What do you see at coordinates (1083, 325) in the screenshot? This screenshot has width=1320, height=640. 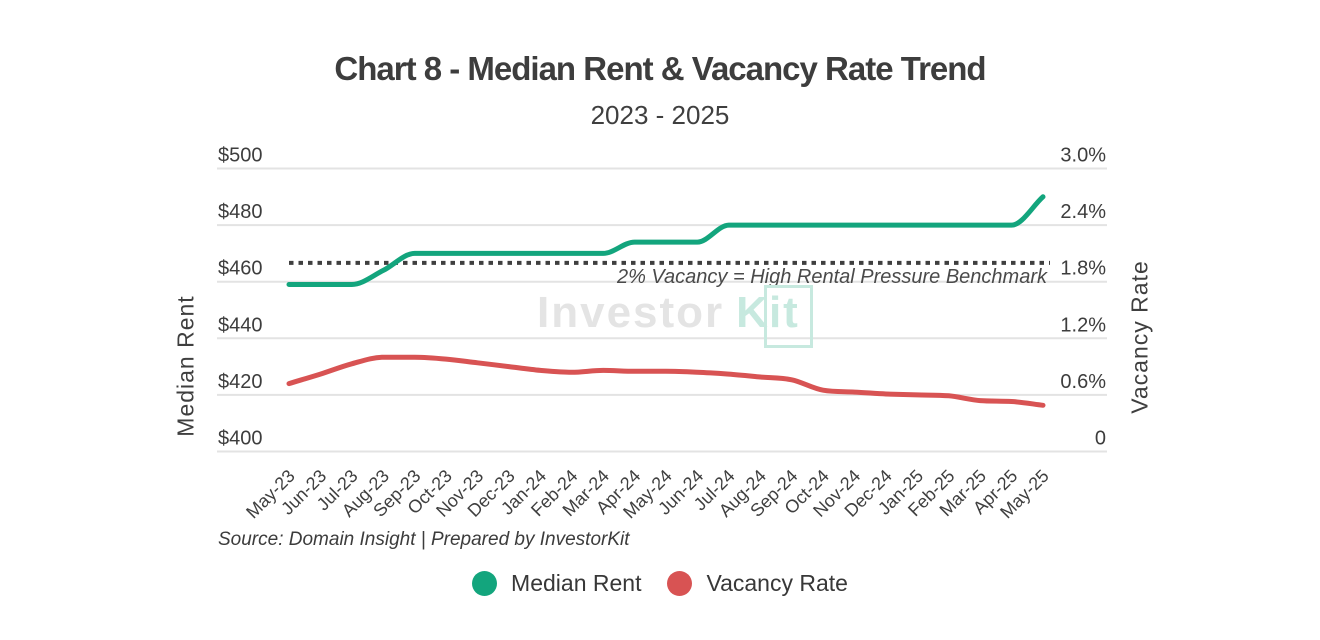 I see `y-axis-tick-right: 1.2%` at bounding box center [1083, 325].